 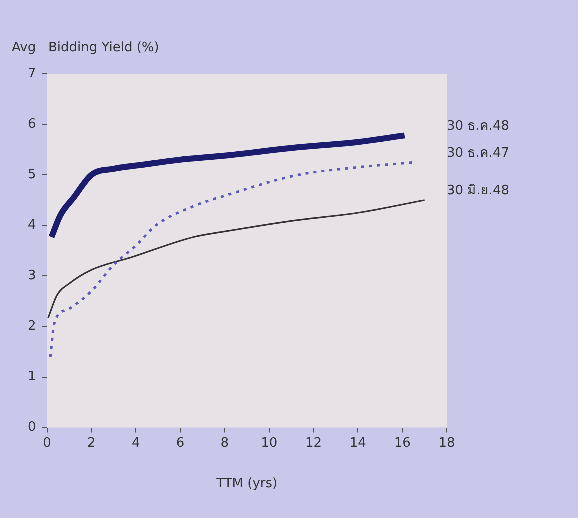 I want to click on x-axis-title: TTM (yrs), so click(x=247, y=484).